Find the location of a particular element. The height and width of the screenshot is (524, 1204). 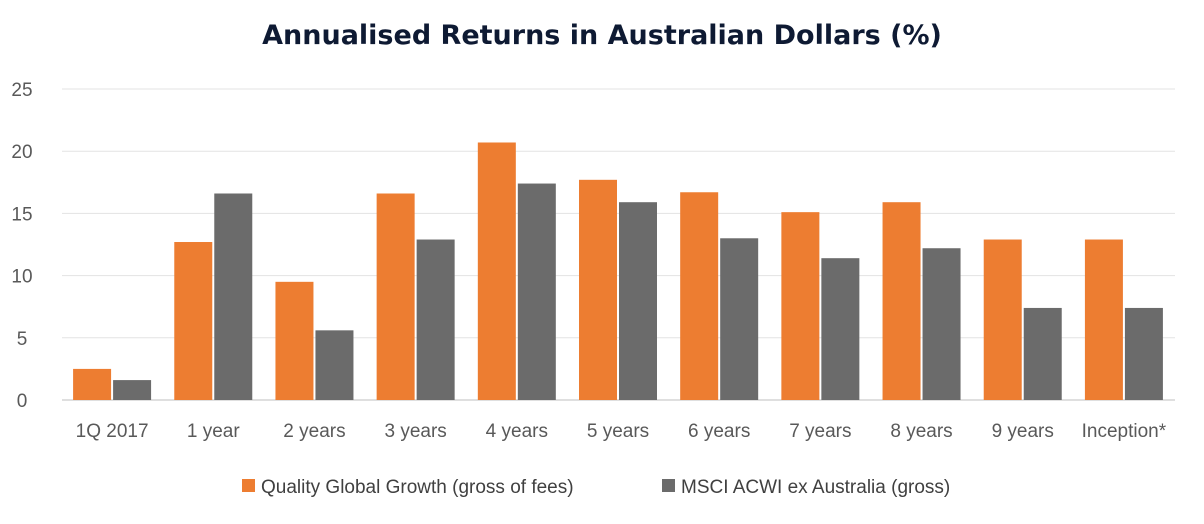

x-tick-label: 7 years is located at coordinates (820, 431).